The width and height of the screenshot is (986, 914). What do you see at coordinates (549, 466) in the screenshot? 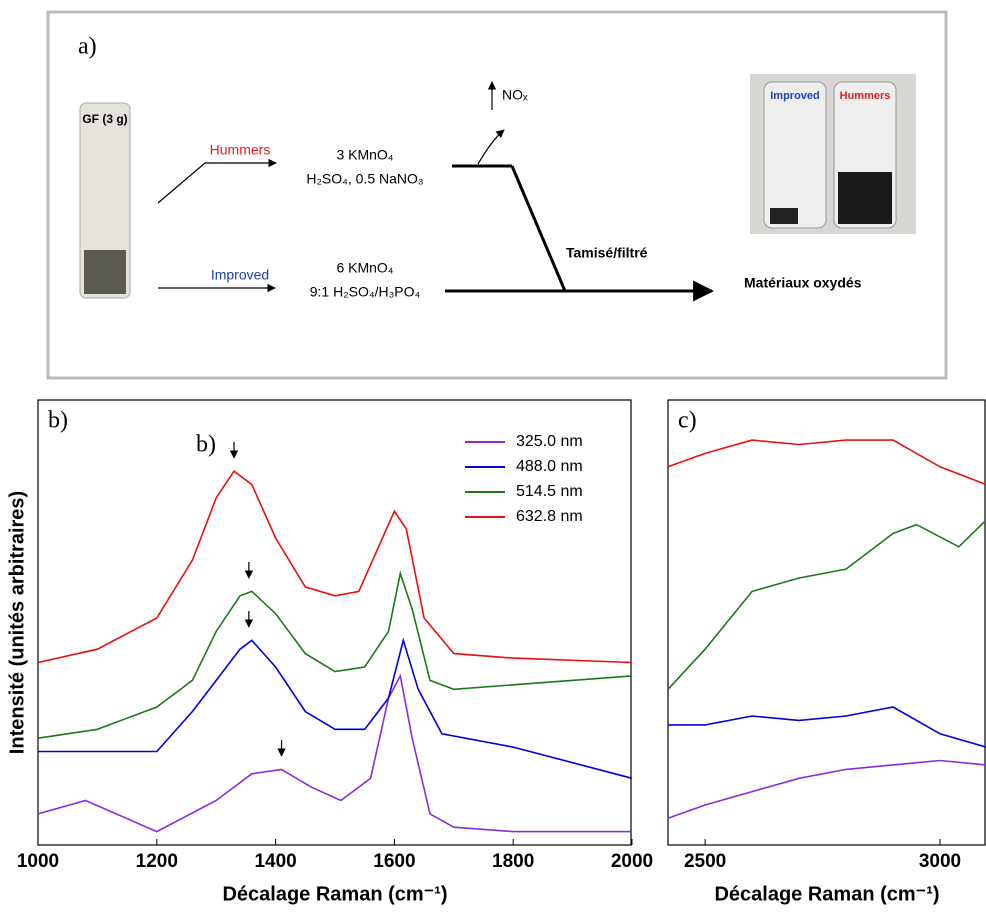
I see `legend-label: 488.0 nm` at bounding box center [549, 466].